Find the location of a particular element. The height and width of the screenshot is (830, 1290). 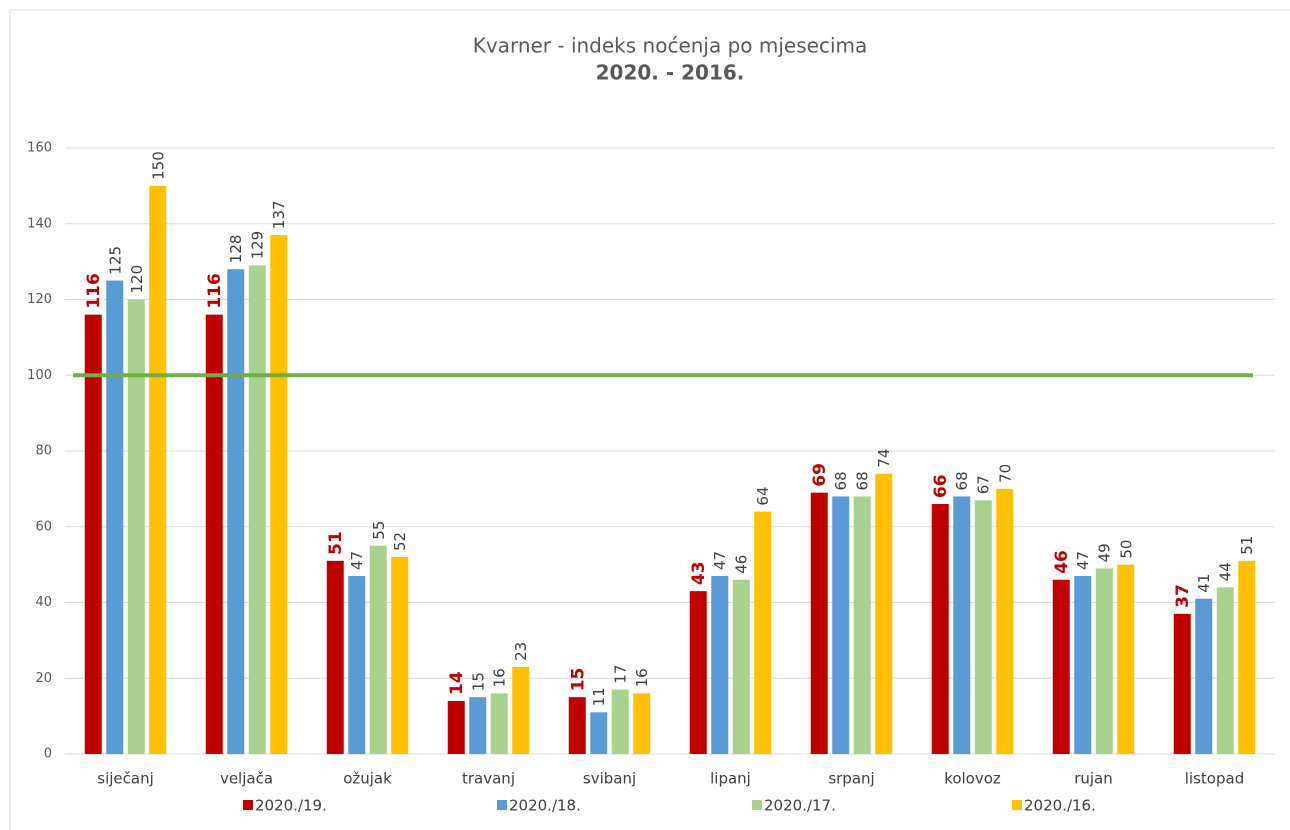

data-label: 55 is located at coordinates (379, 530).